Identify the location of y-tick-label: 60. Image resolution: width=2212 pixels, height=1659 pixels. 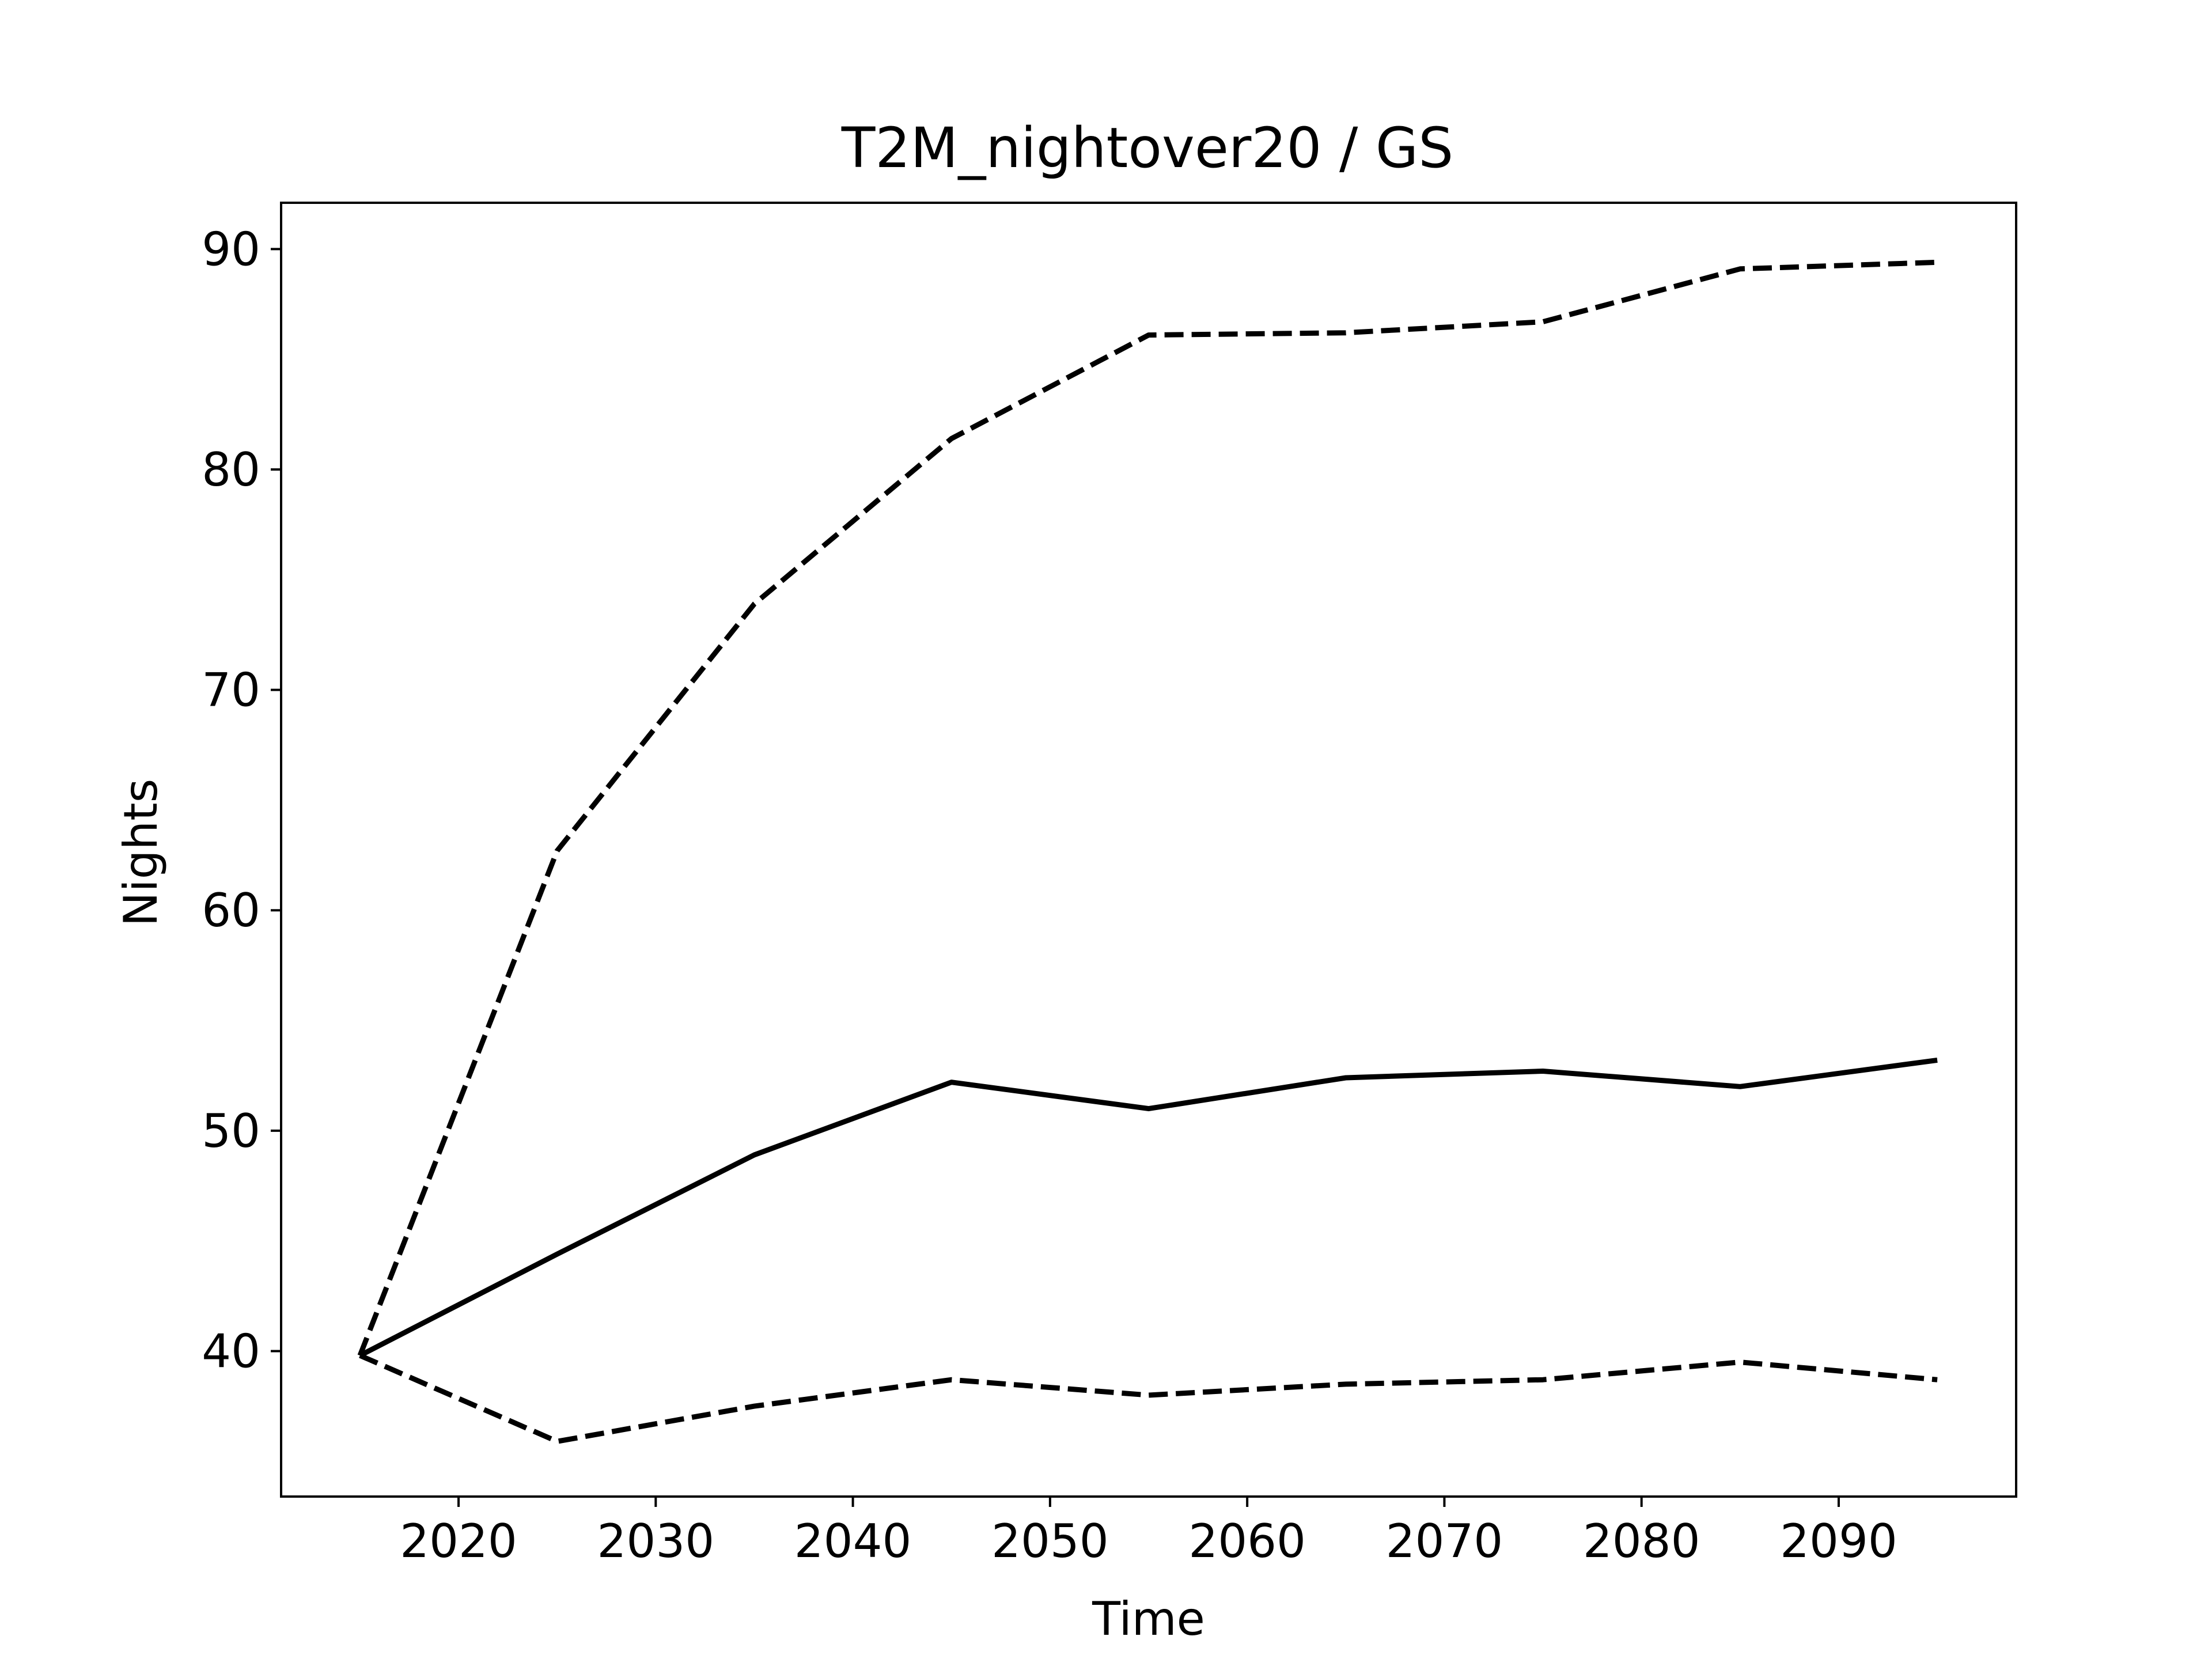
(231, 910).